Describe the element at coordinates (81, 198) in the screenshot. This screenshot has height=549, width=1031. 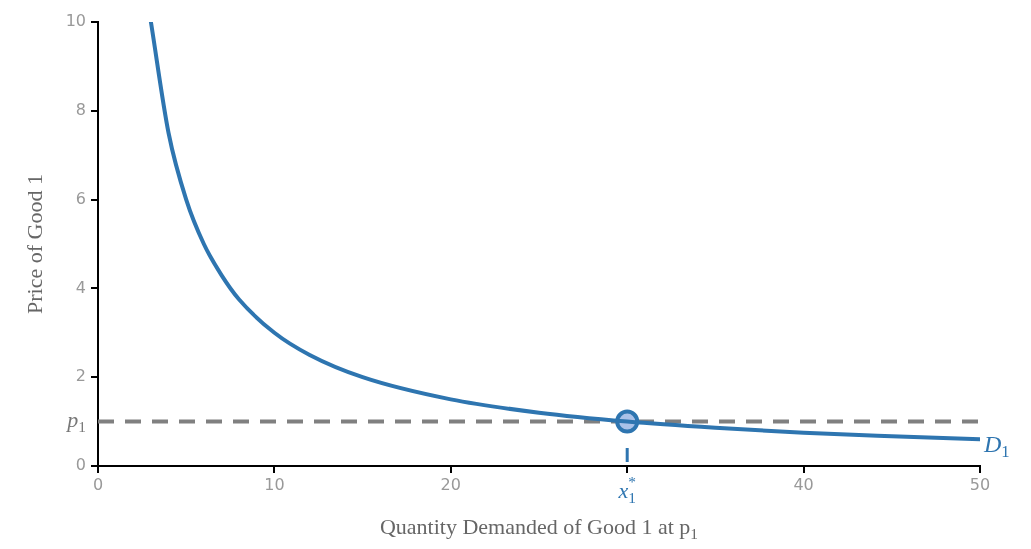
I see `y-tick-label: 6` at that location.